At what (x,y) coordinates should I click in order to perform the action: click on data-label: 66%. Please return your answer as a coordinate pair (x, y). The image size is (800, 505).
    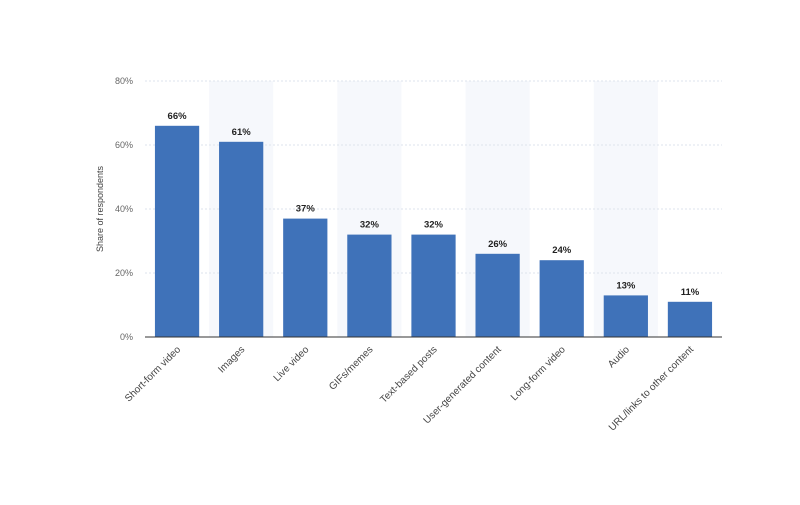
    Looking at the image, I should click on (178, 116).